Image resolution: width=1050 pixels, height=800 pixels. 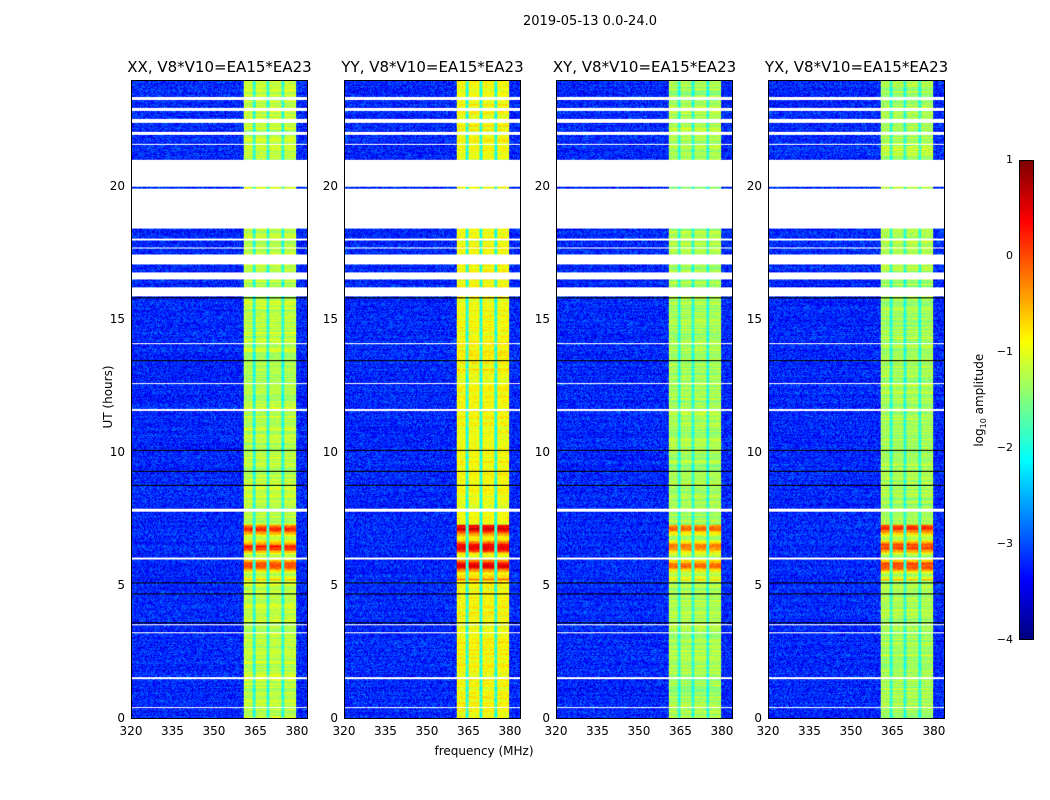 What do you see at coordinates (1009, 159) in the screenshot?
I see `colorbar-tick-label: 1` at bounding box center [1009, 159].